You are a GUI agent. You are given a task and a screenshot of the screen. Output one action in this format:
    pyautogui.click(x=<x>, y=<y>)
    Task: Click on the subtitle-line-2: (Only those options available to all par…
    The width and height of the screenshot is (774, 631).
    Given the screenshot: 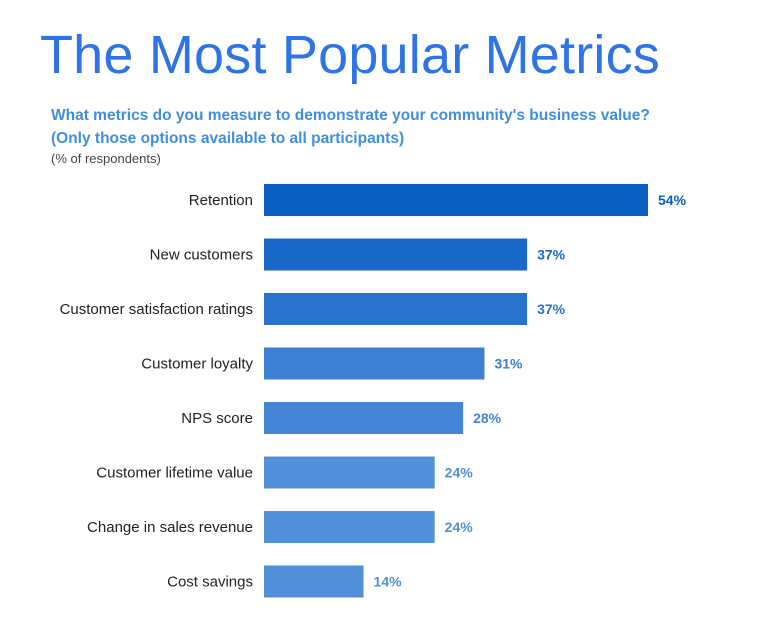 What is the action you would take?
    pyautogui.click(x=228, y=138)
    